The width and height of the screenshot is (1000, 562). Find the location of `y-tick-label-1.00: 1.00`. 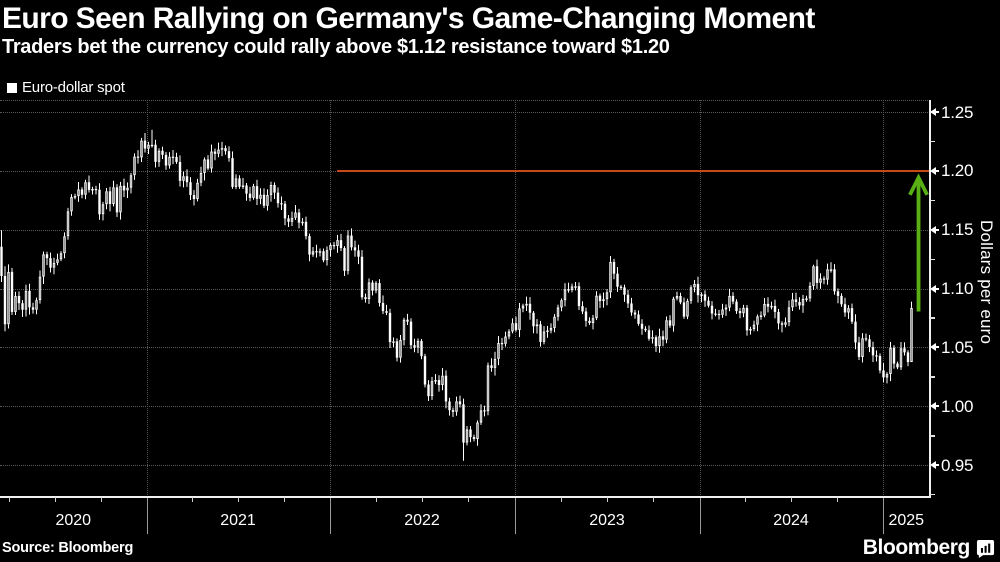

y-tick-label-1.00: 1.00 is located at coordinates (957, 406).